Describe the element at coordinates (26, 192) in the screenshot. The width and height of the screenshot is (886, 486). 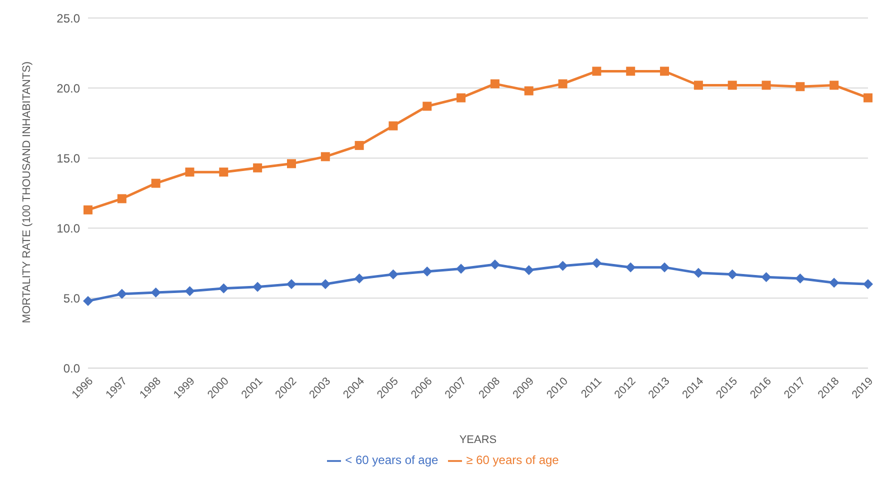
I see `y-axis-title: MORTALITY RATE (100 THOUSAND INHABITANTS)` at that location.